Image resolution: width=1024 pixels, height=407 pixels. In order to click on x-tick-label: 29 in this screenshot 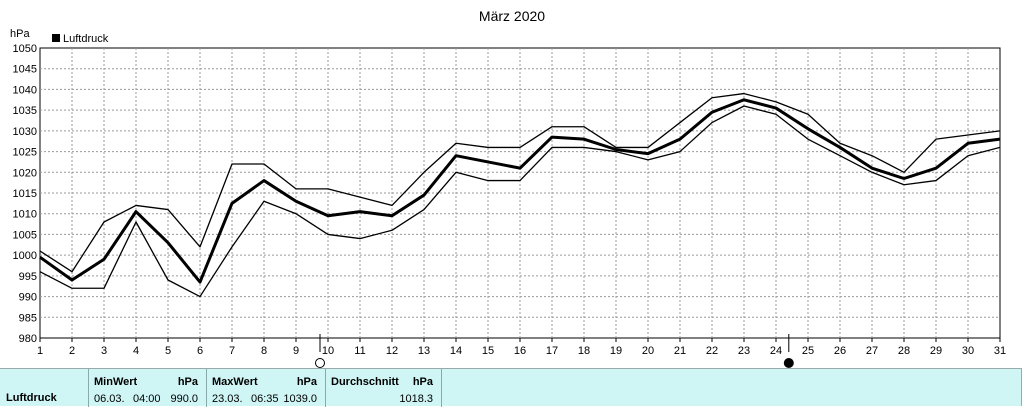, I will do `click(936, 351)`.